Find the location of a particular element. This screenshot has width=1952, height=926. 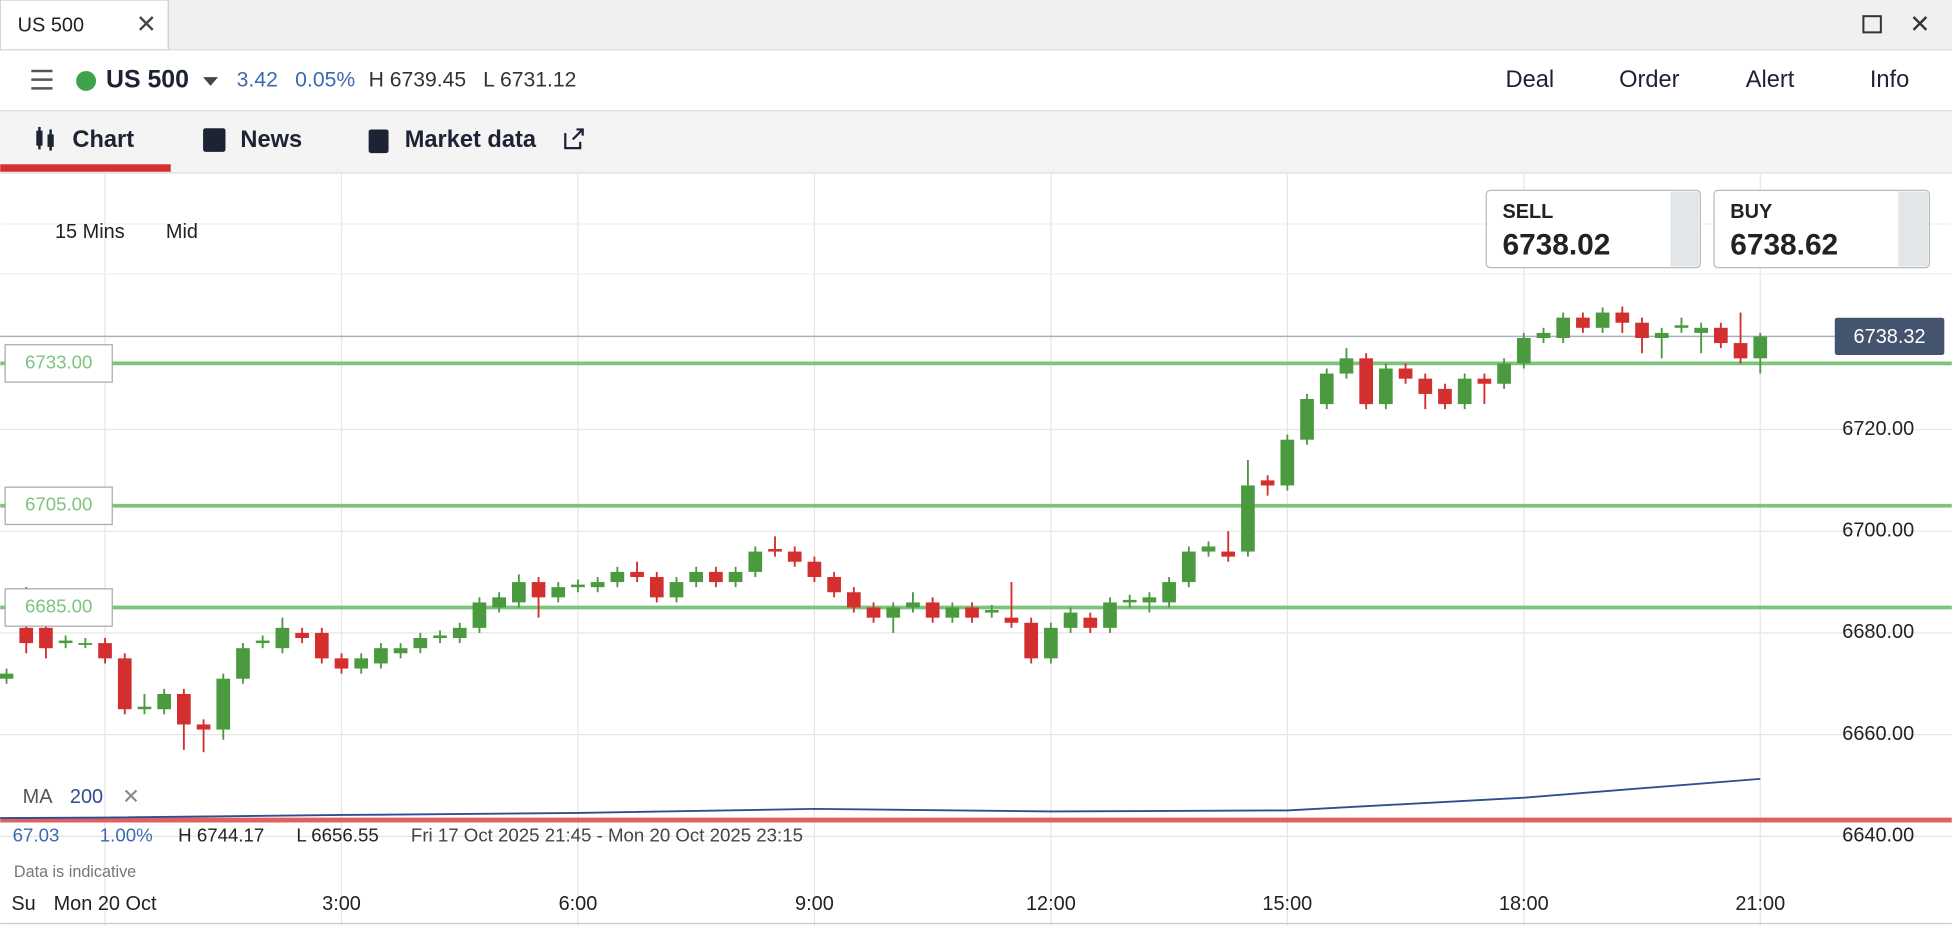

external-link-icon is located at coordinates (574, 139).